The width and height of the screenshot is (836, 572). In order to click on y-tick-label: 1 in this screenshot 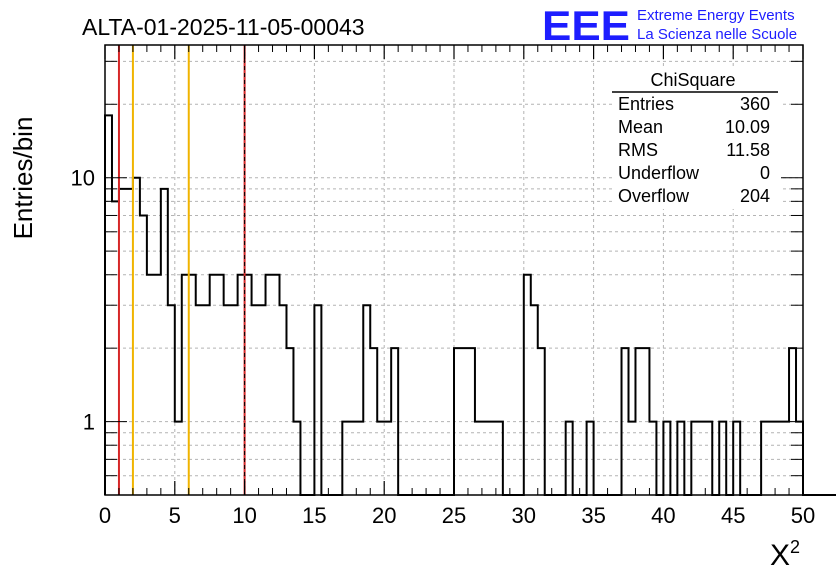, I will do `click(89, 422)`.